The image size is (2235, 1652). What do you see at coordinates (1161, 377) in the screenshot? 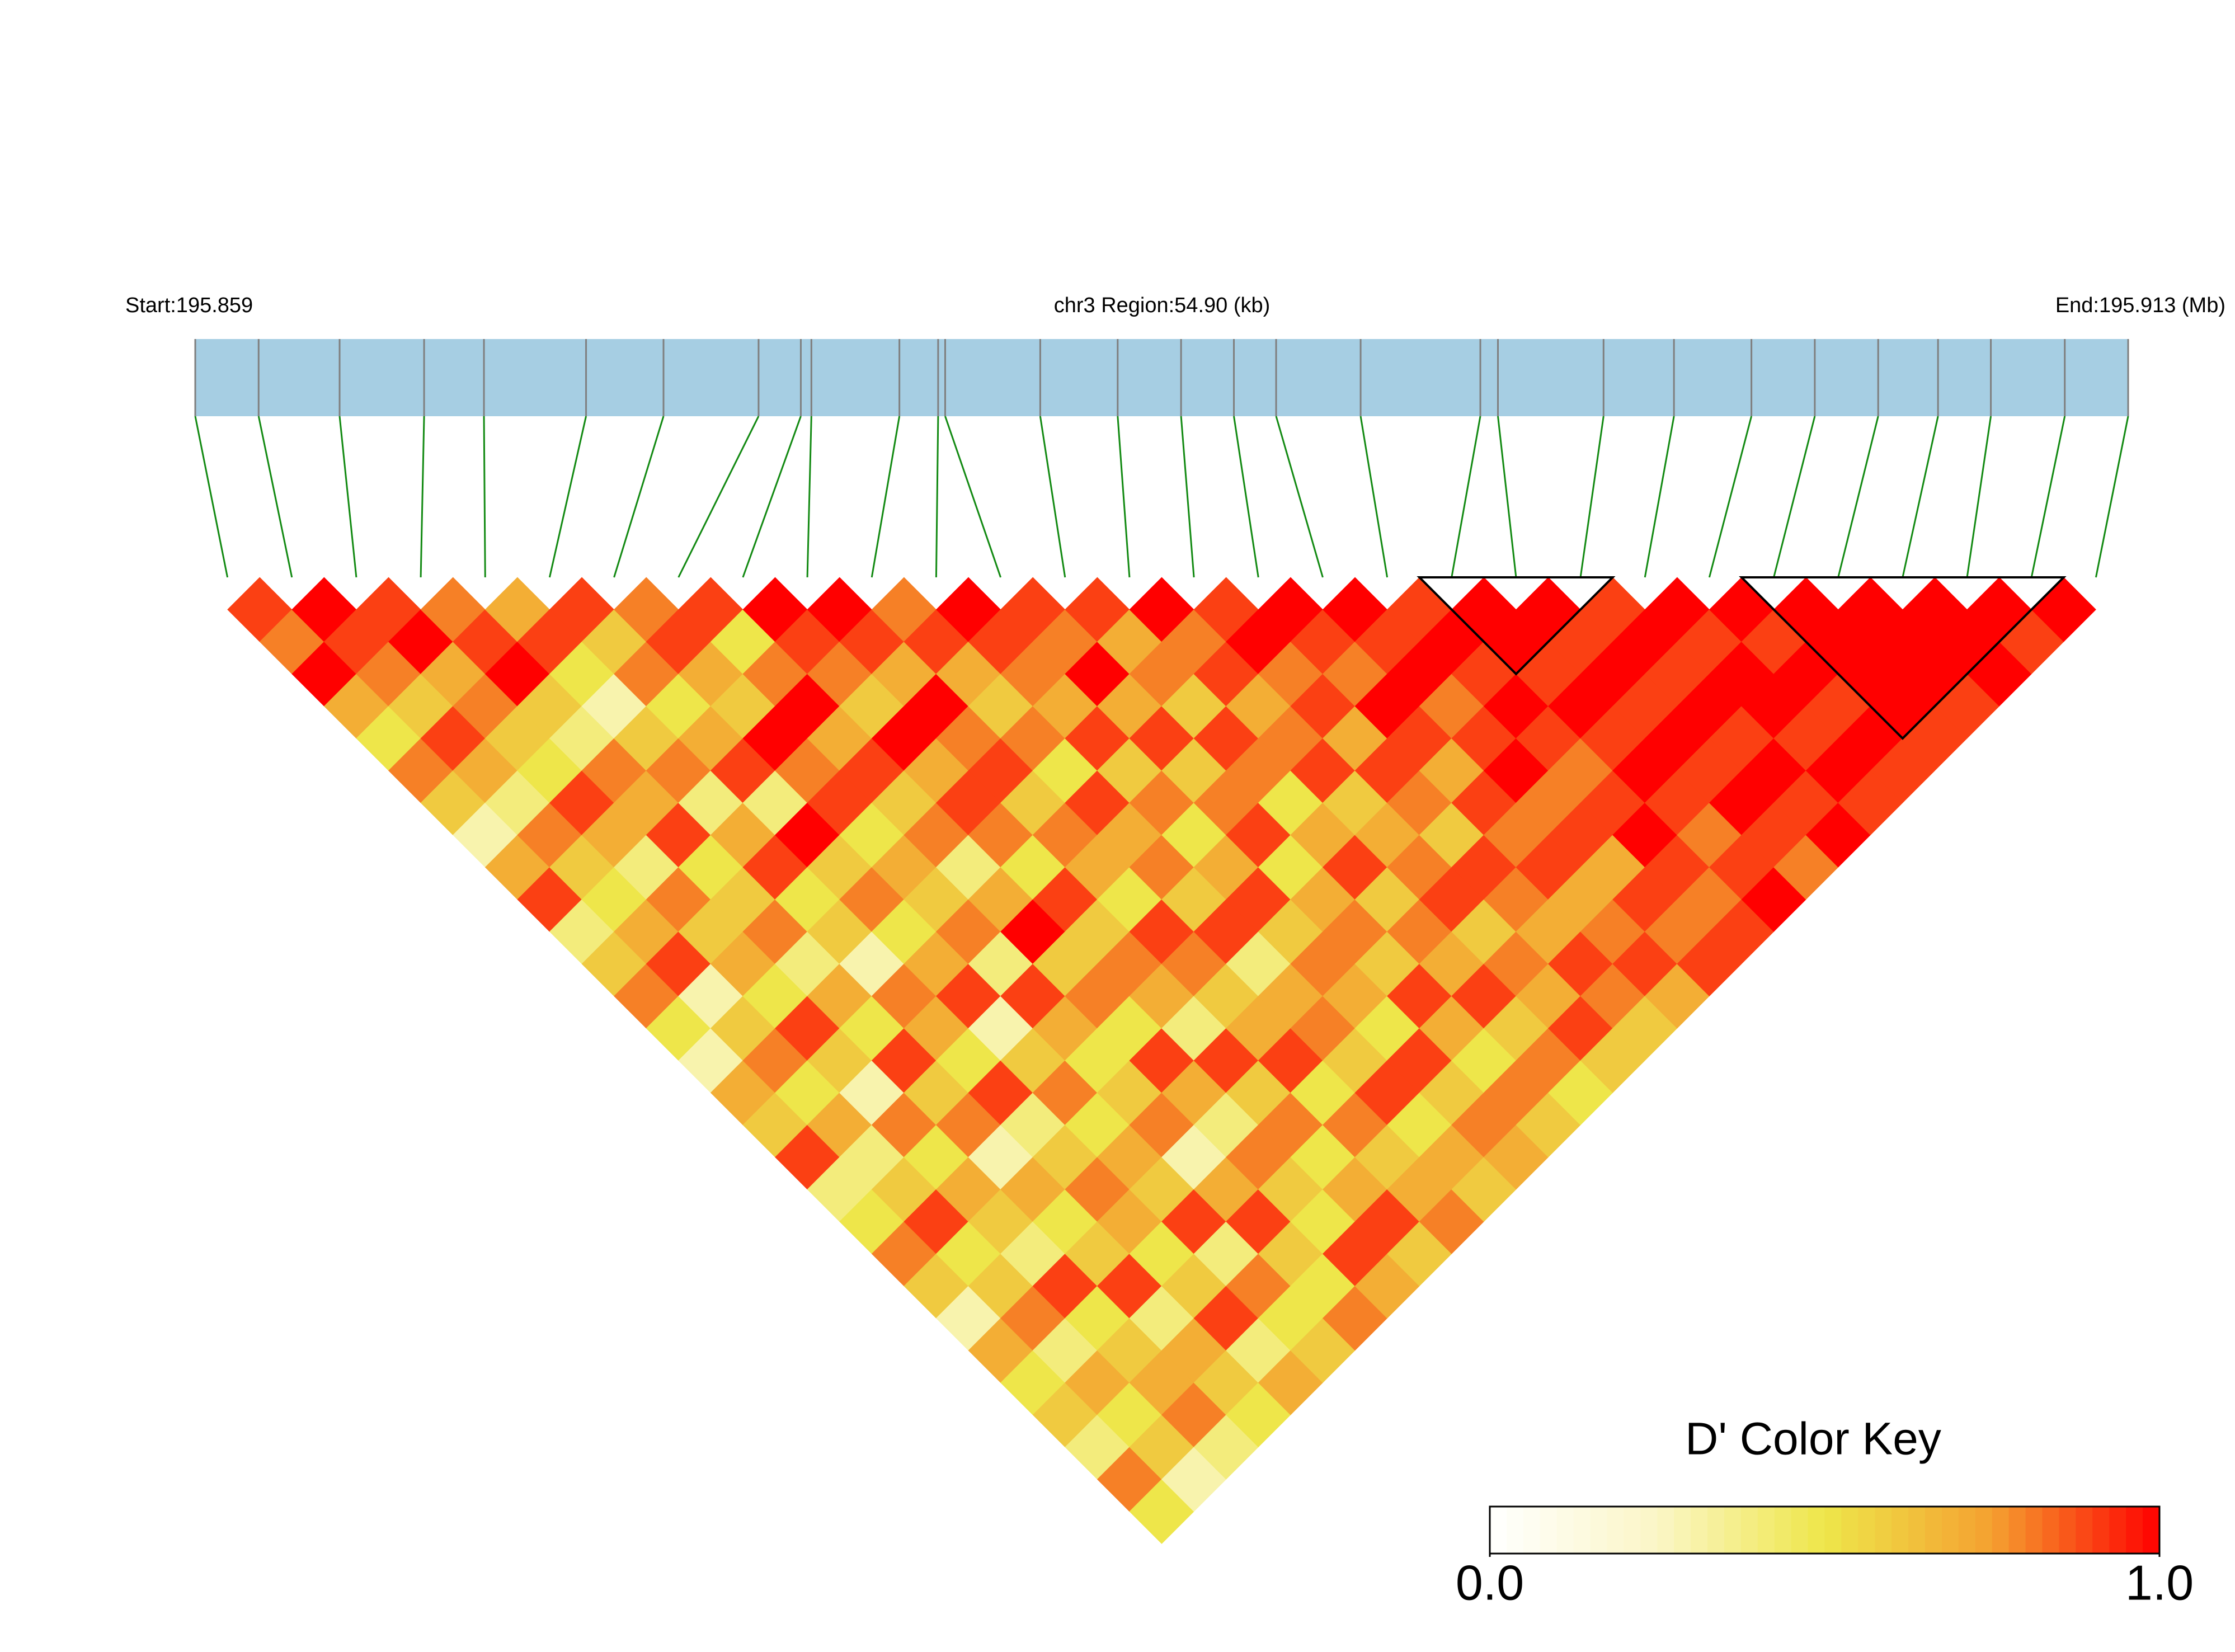
I see `snp-track` at bounding box center [1161, 377].